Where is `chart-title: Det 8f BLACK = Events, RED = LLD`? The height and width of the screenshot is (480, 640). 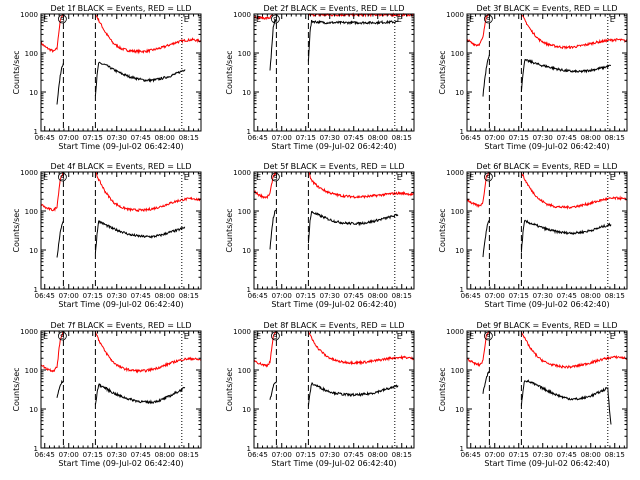 chart-title: Det 8f BLACK = Events, RED = LLD is located at coordinates (333, 325).